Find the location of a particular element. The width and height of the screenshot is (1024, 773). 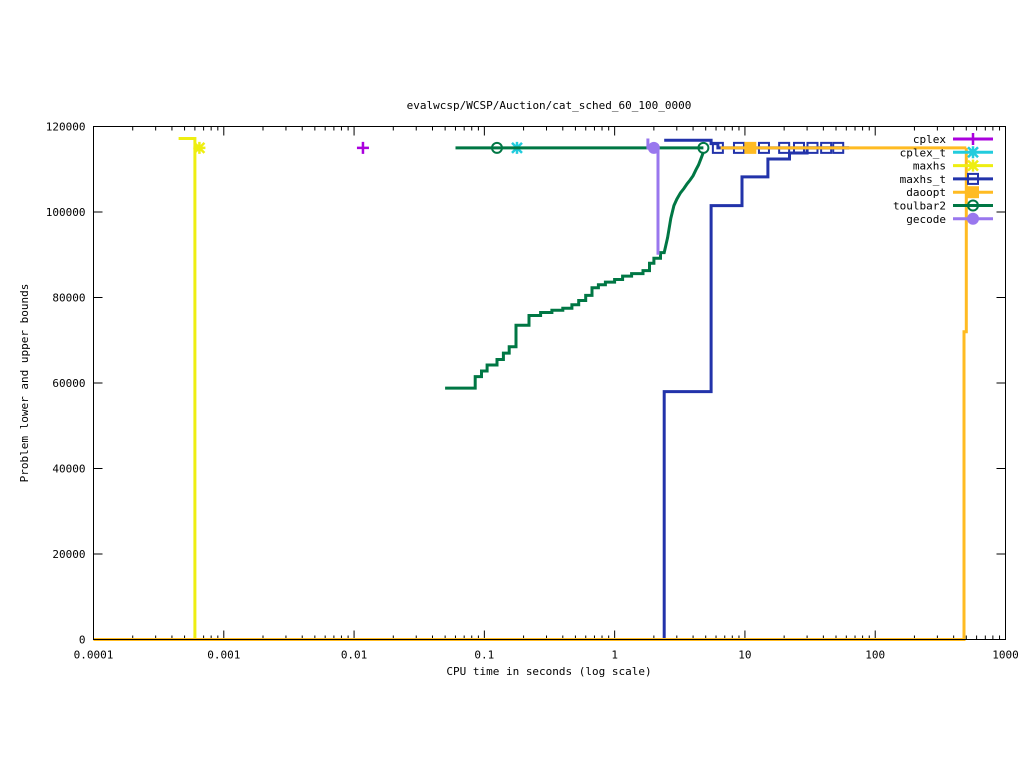

y-tick-label: 0 is located at coordinates (82, 640).